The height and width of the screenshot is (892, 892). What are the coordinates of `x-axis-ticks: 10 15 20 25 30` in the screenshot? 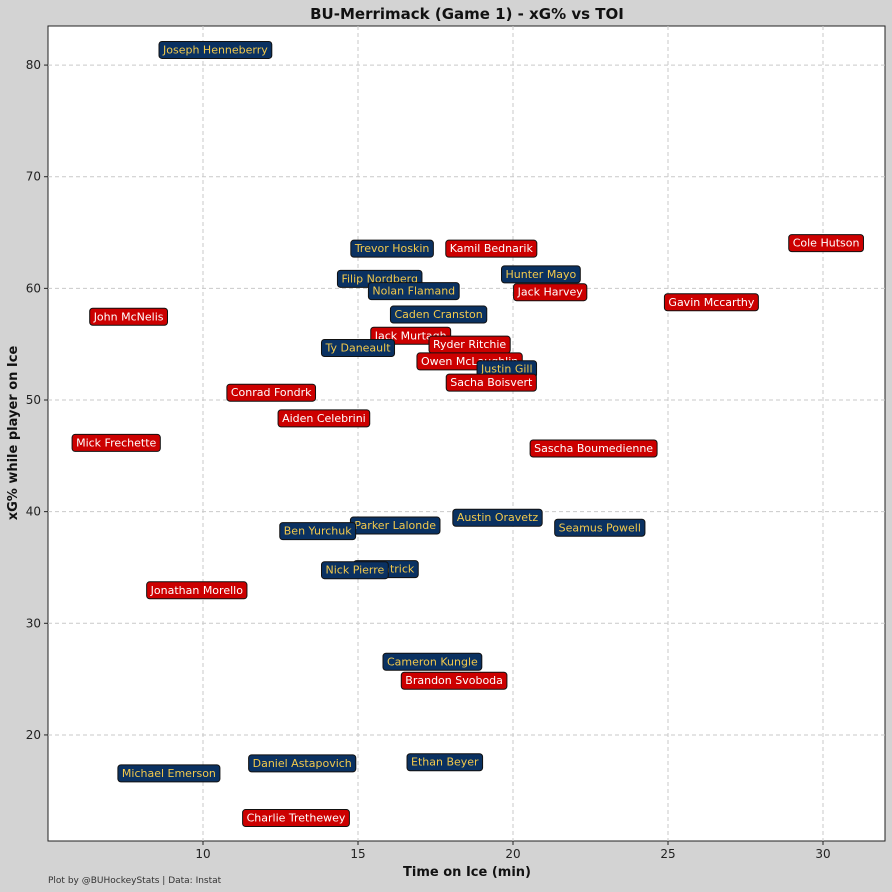 It's located at (513, 851).